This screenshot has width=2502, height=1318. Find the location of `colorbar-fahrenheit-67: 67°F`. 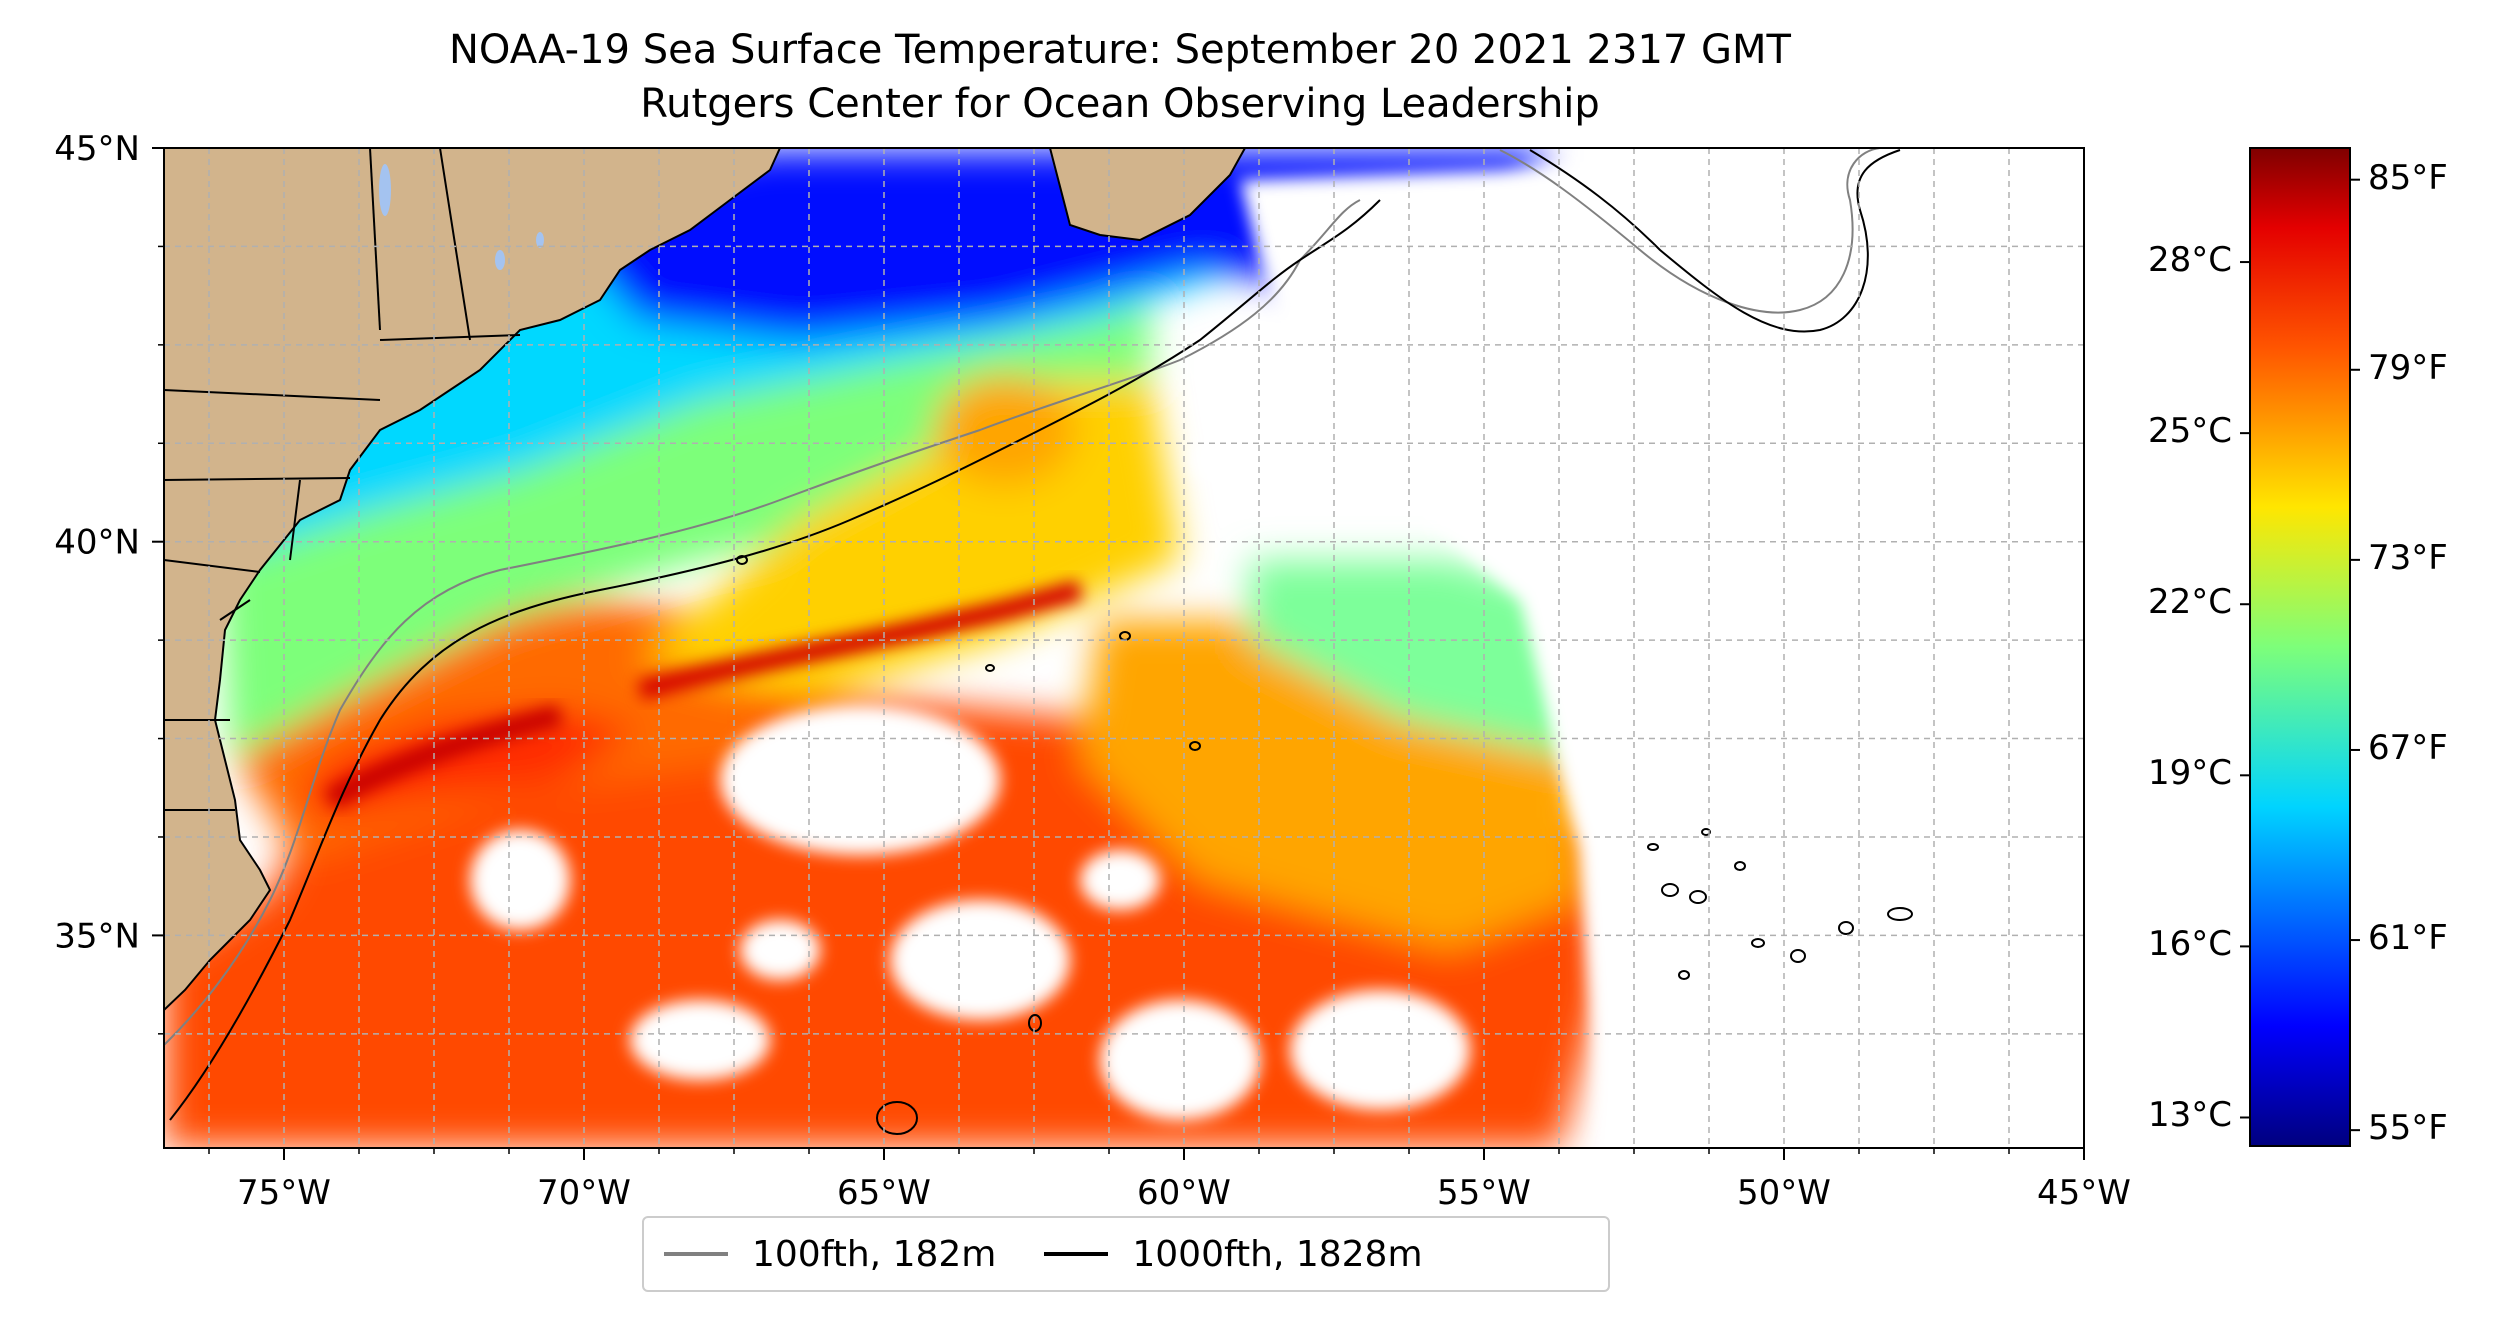

colorbar-fahrenheit-67: 67°F is located at coordinates (2408, 747).